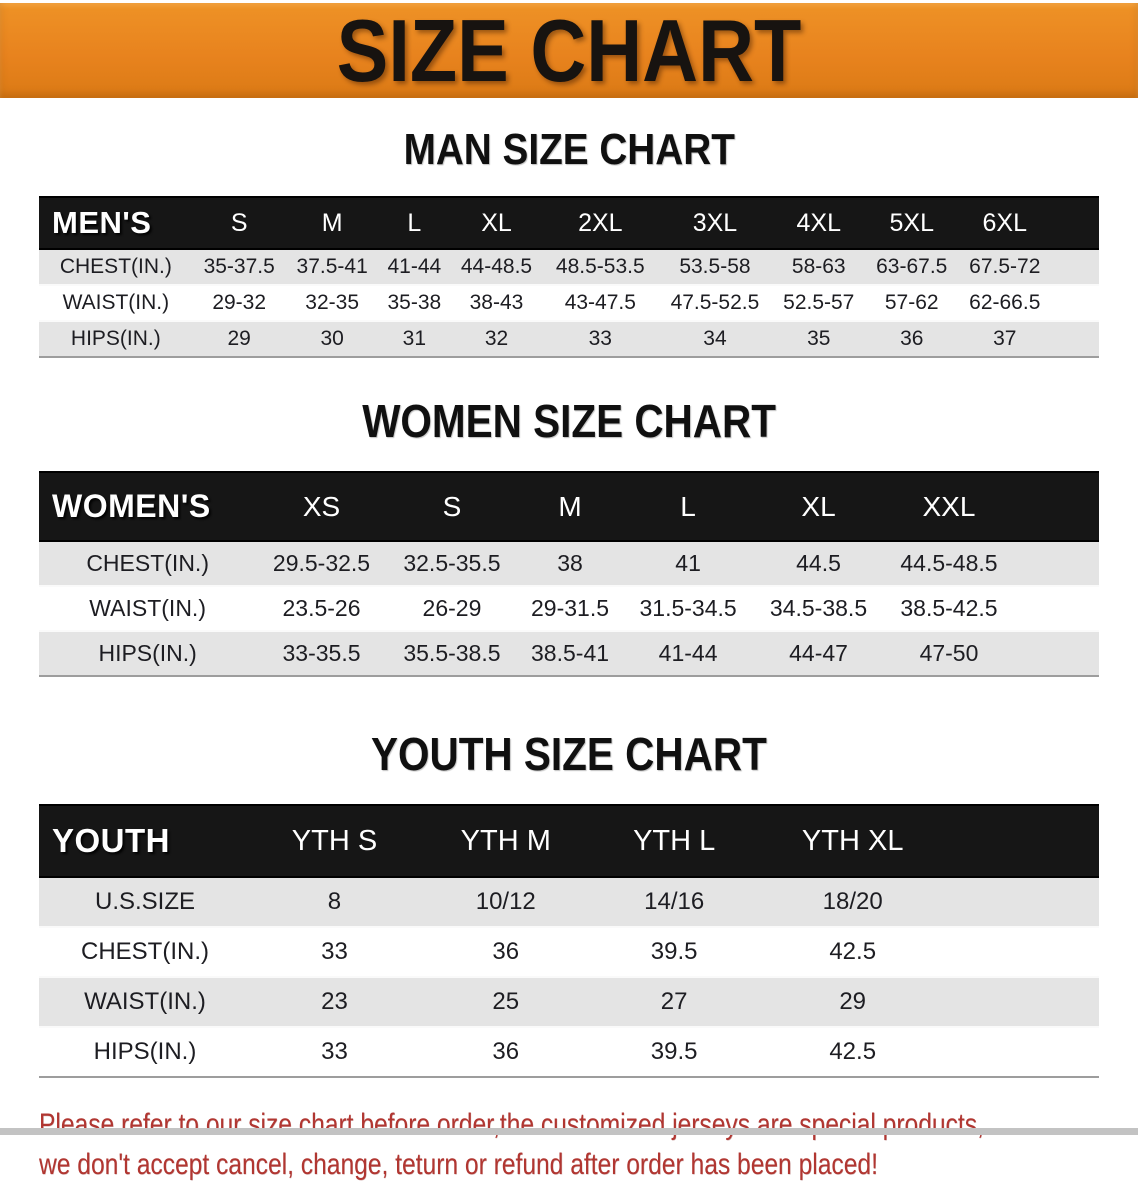 The image size is (1138, 1185). Describe the element at coordinates (818, 506) in the screenshot. I see `womens-size-column-header: XL` at that location.